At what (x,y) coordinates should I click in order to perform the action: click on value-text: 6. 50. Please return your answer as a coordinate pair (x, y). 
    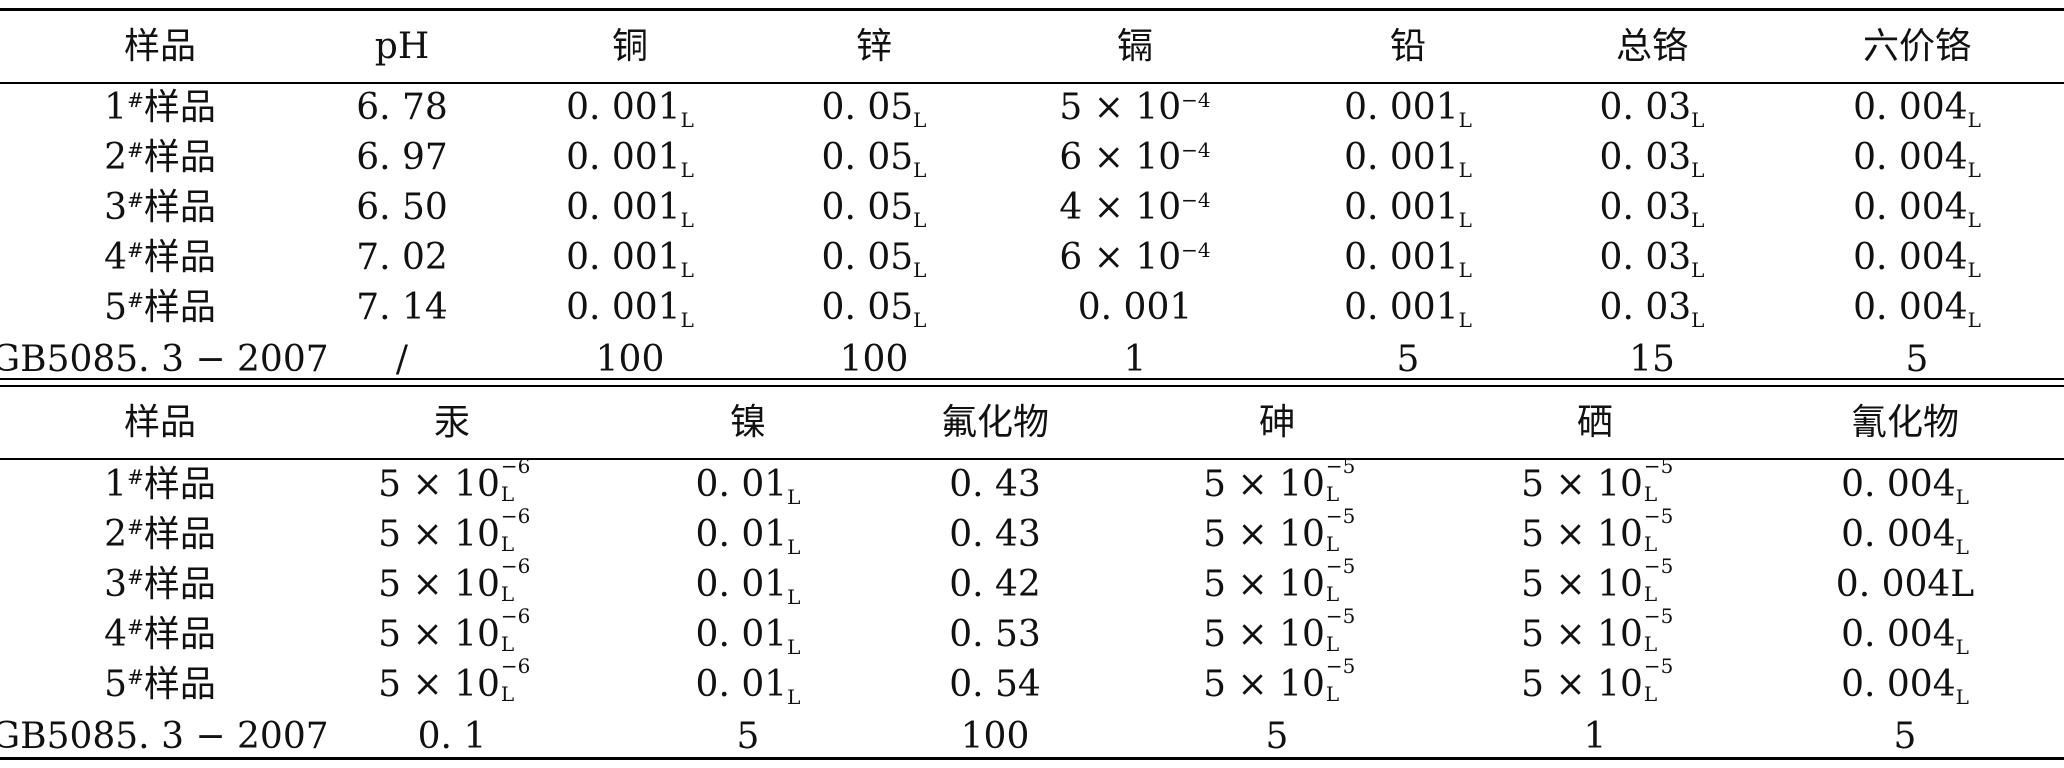
    Looking at the image, I should click on (402, 207).